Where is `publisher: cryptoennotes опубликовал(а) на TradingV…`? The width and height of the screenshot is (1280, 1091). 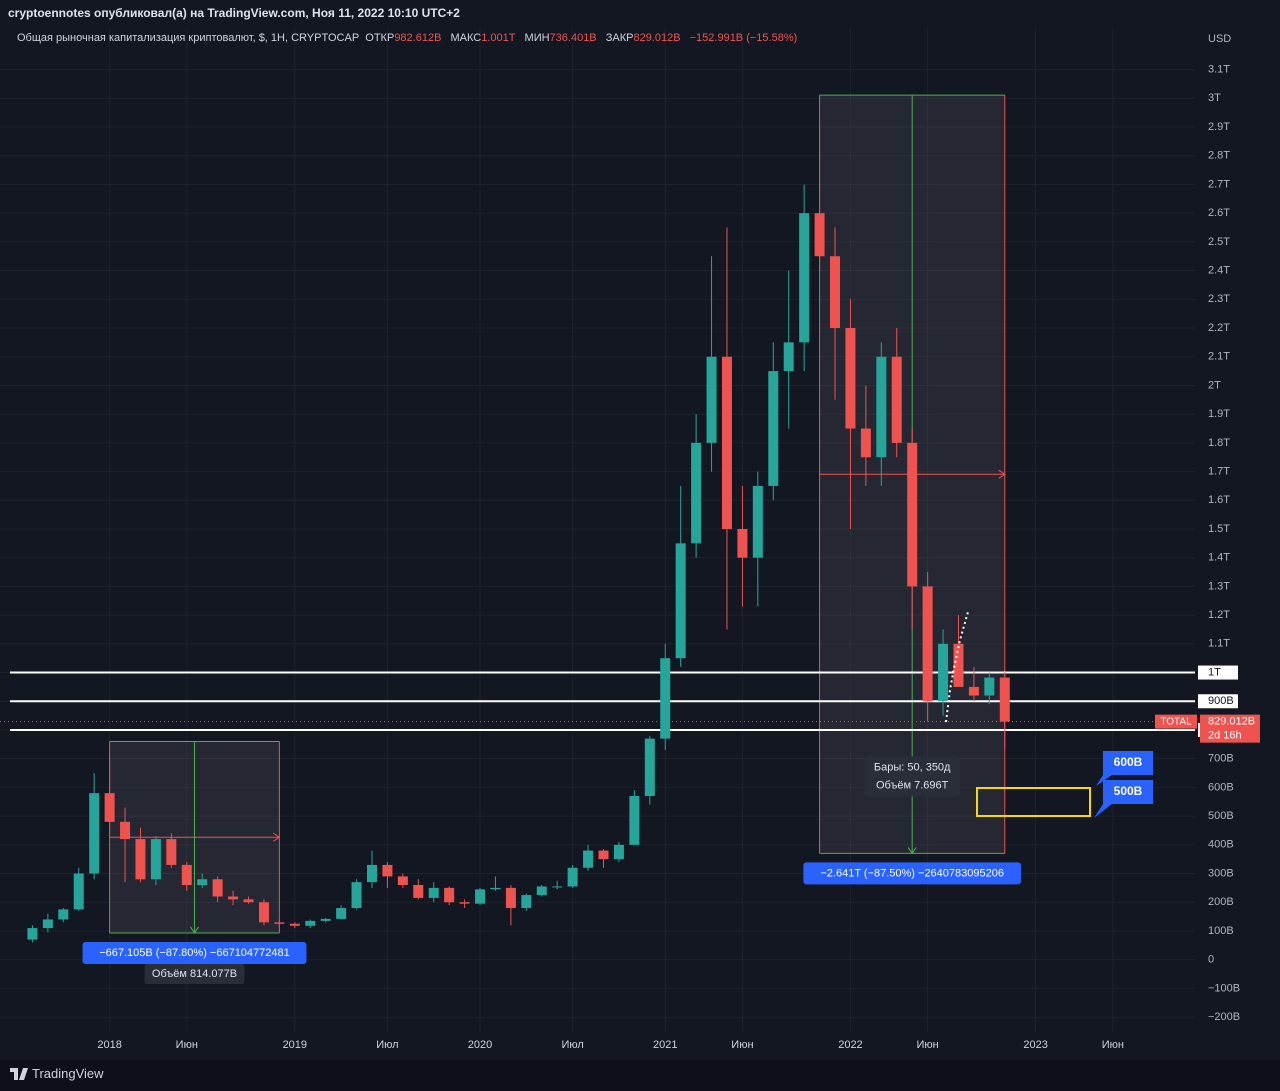 publisher: cryptoennotes опубликовал(а) на TradingV… is located at coordinates (234, 13).